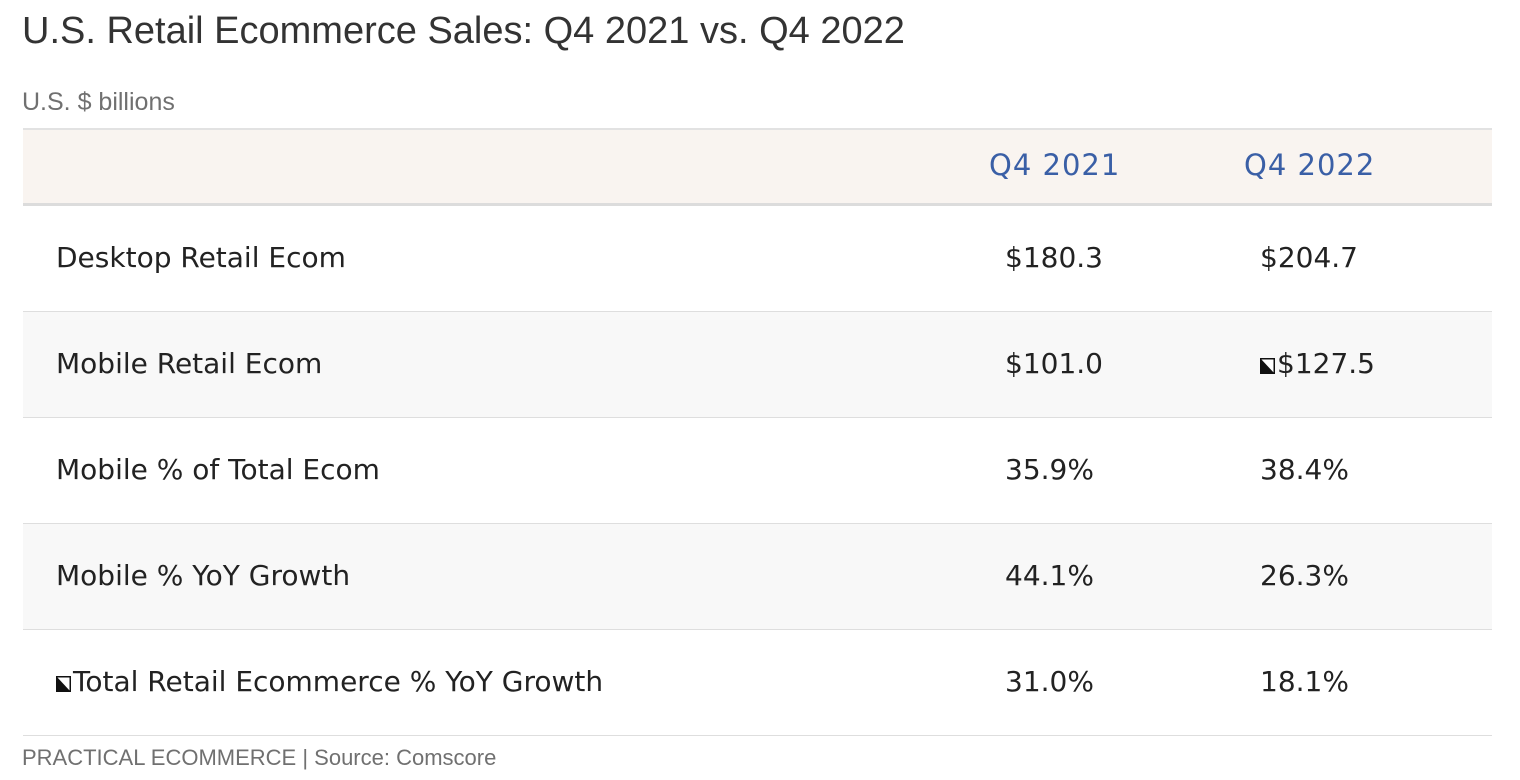 This screenshot has height=780, width=1520. What do you see at coordinates (1049, 575) in the screenshot?
I see `cell-q4-2021: 44.1%` at bounding box center [1049, 575].